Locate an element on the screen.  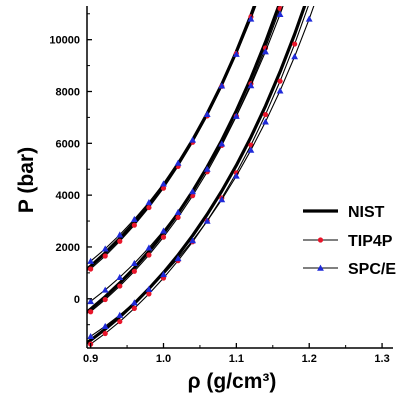
legend: NIST TIP4P SPC/E is located at coordinates (349, 241).